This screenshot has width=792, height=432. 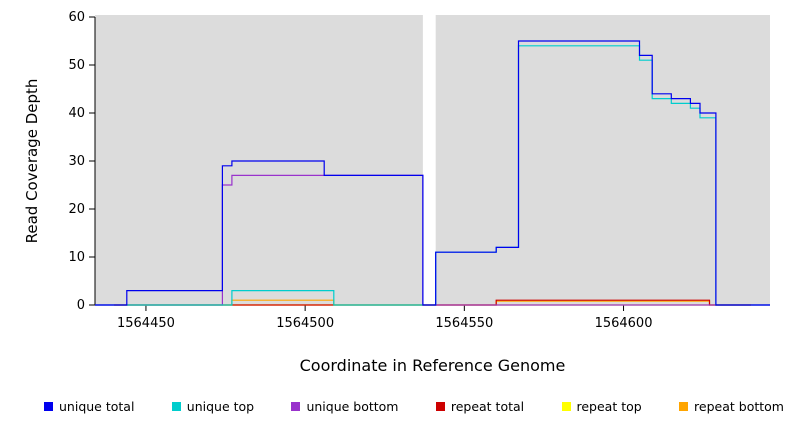 I want to click on y-tick-label: 60, so click(x=76, y=17).